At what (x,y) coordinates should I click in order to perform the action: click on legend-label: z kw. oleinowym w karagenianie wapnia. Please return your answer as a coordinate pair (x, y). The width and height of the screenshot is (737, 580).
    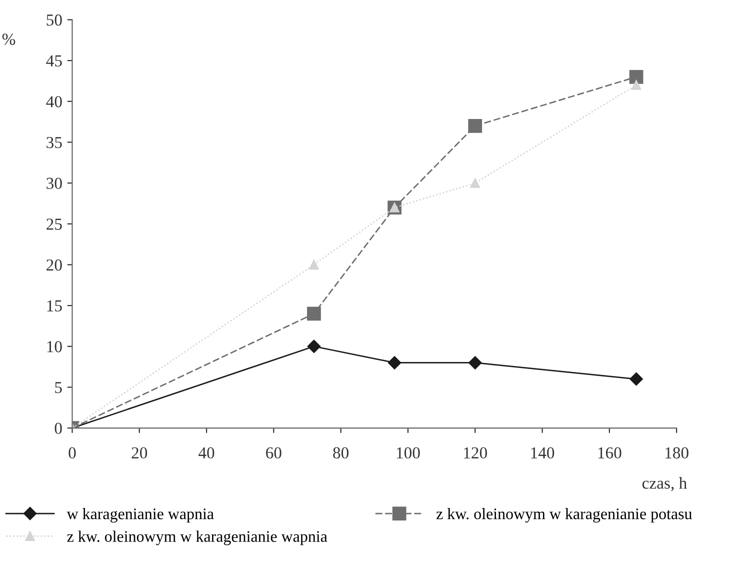
    Looking at the image, I should click on (197, 538).